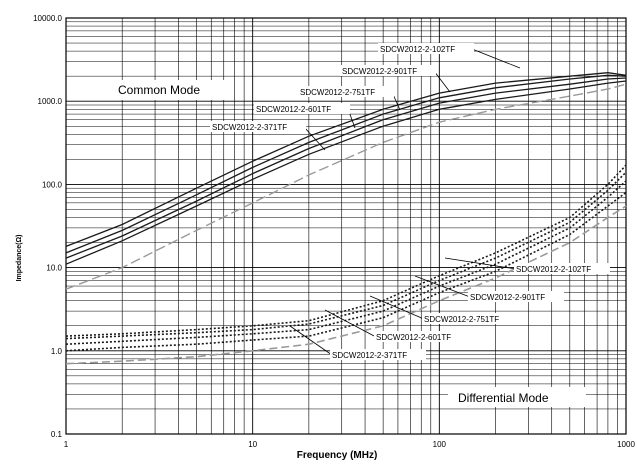 The image size is (637, 469). Describe the element at coordinates (19, 258) in the screenshot. I see `y-axis-title: Impedance(Ω)` at that location.